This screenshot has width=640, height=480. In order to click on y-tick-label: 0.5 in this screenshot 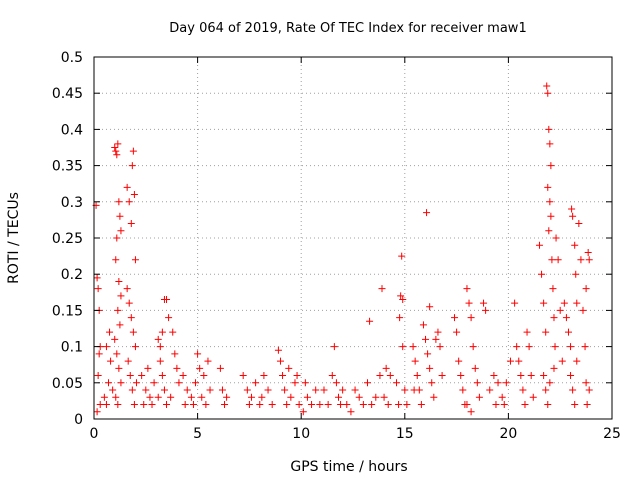, I will do `click(72, 58)`.